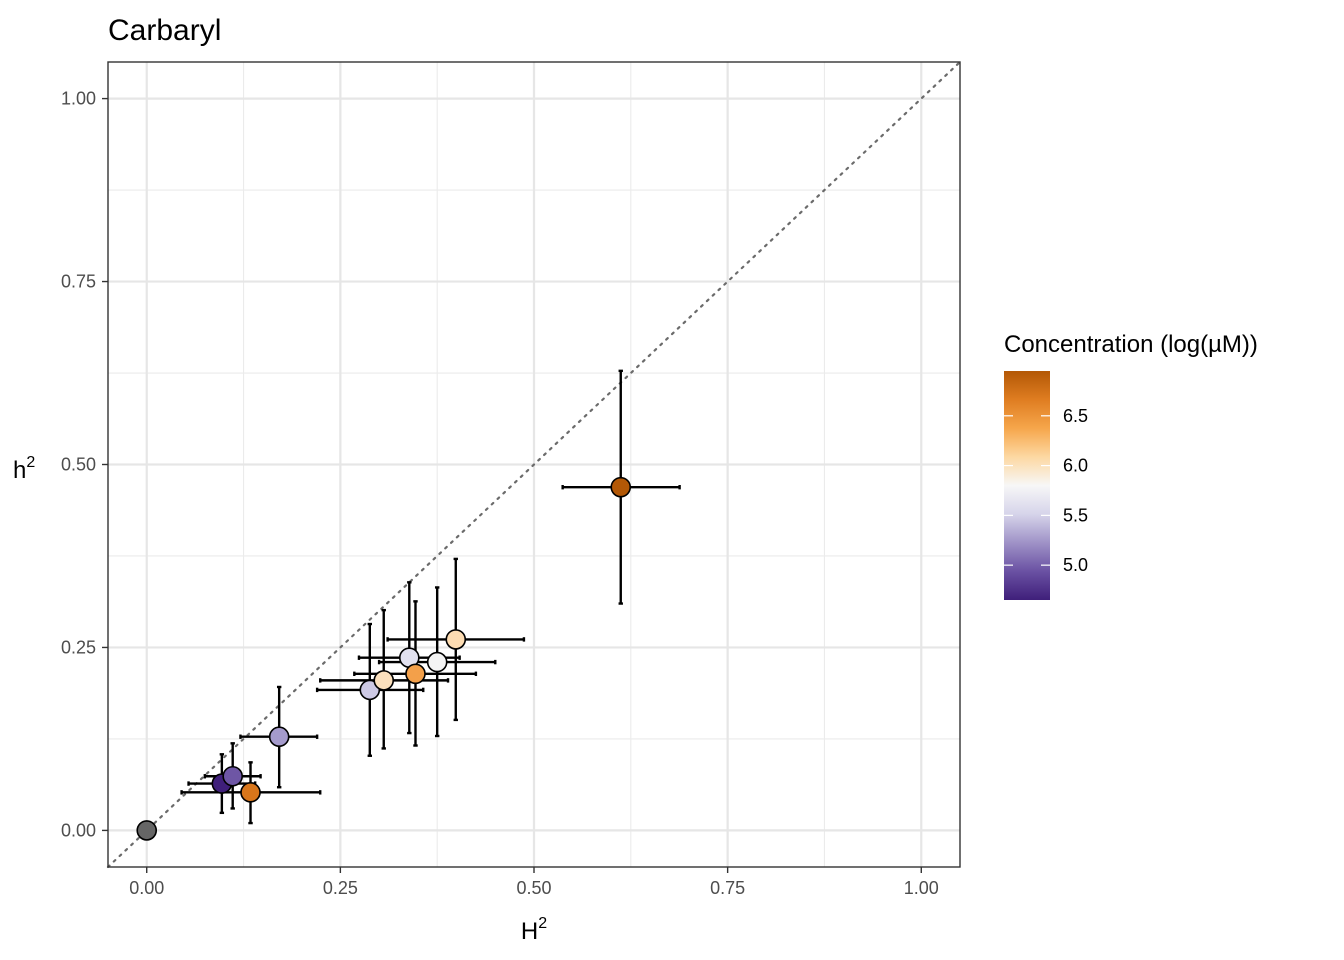 This screenshot has width=1344, height=960. I want to click on x-tick-label: 0.75, so click(727, 888).